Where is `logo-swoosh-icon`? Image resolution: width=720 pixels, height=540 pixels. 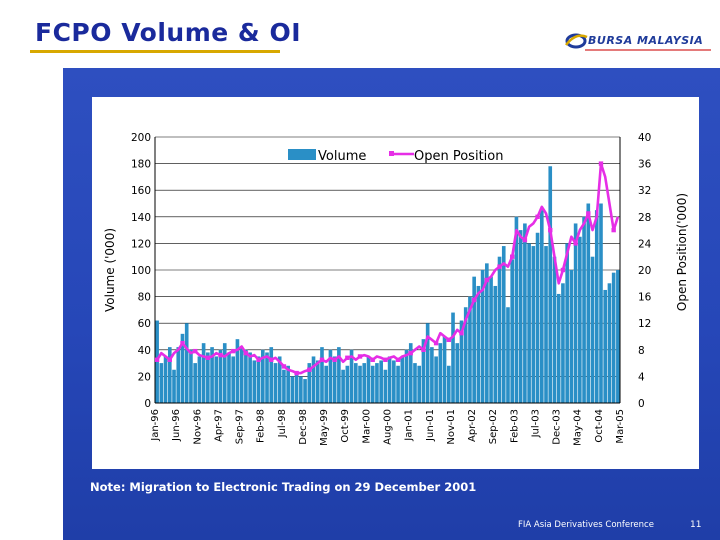
logo-swoosh-icon is located at coordinates (576, 40).